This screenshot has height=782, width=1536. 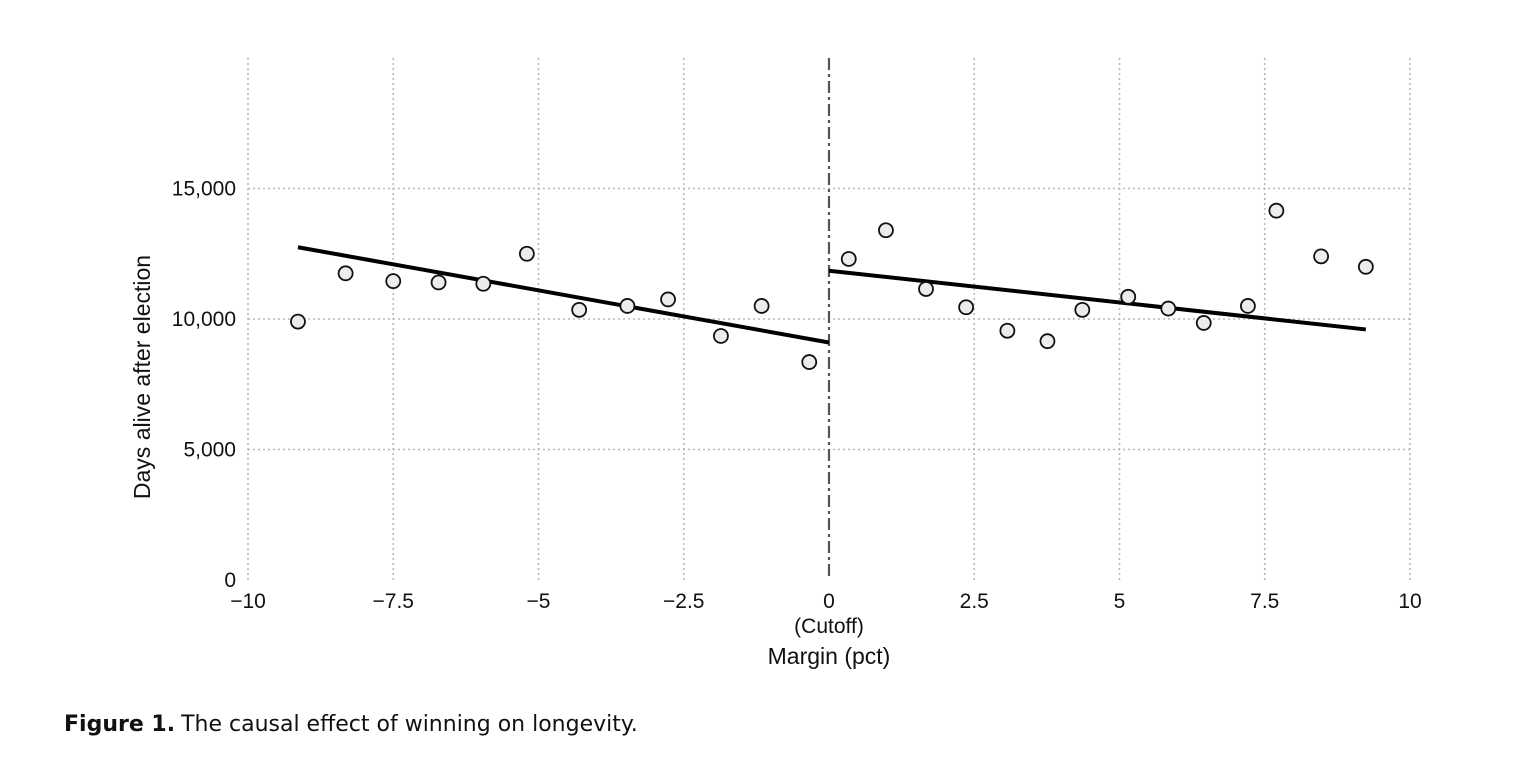 I want to click on y-tick-label: 0, so click(x=230, y=580).